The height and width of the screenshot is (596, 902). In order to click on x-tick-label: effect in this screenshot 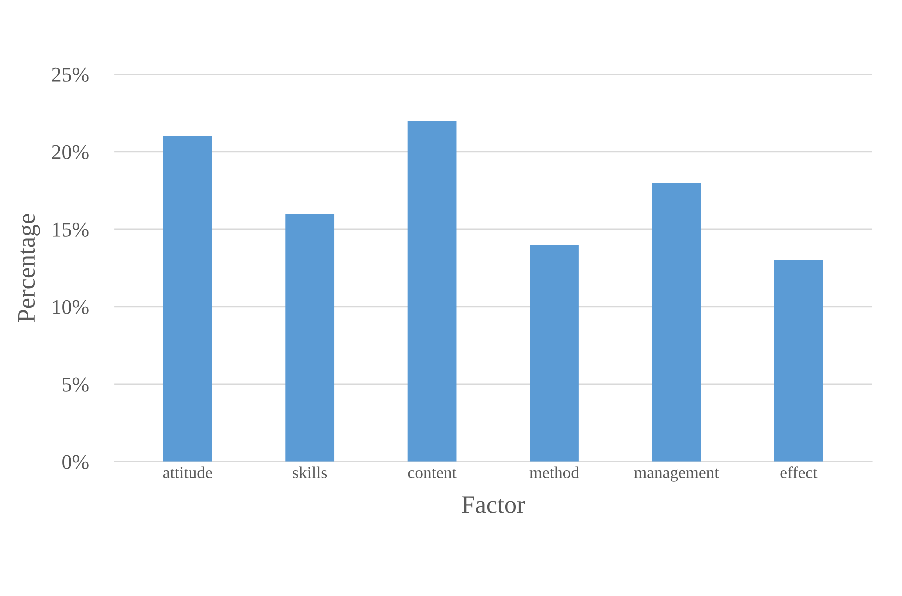, I will do `click(799, 472)`.